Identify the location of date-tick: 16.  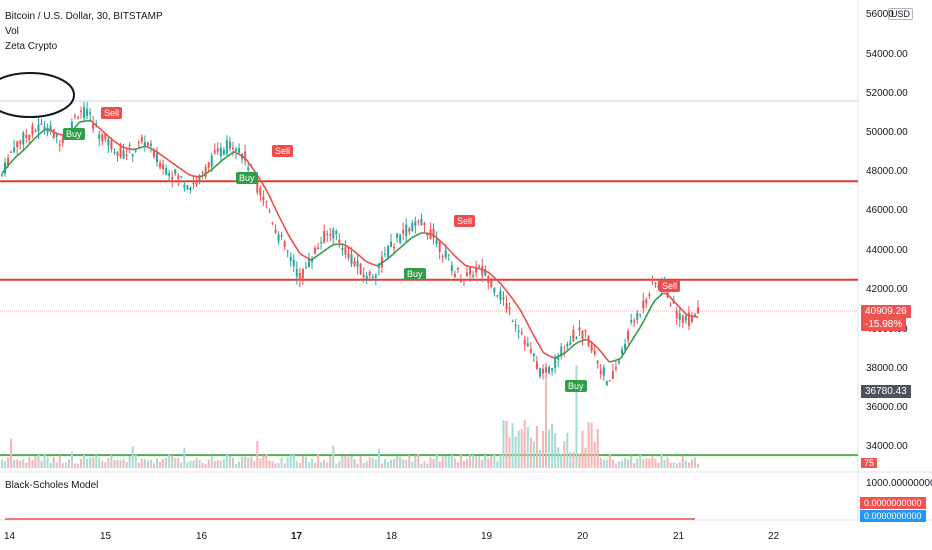
(202, 536).